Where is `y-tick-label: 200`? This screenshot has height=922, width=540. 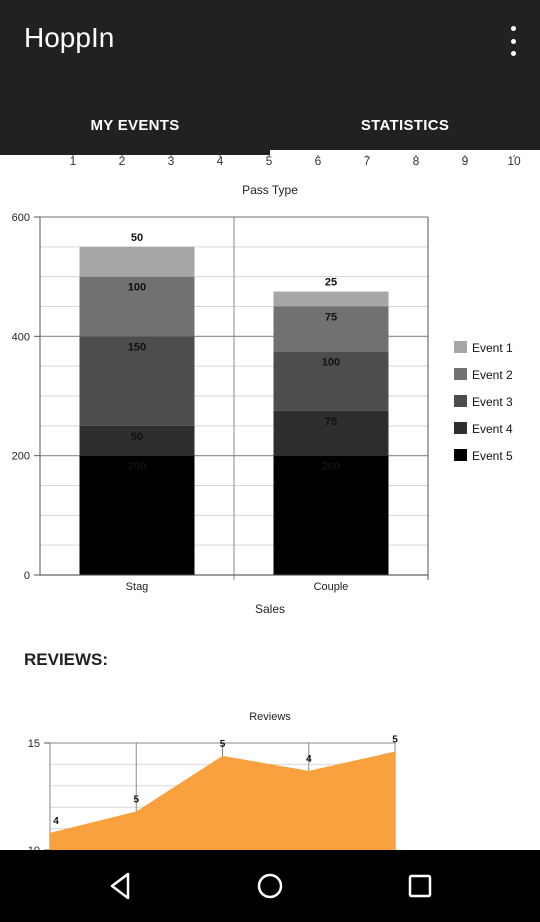 y-tick-label: 200 is located at coordinates (21, 457).